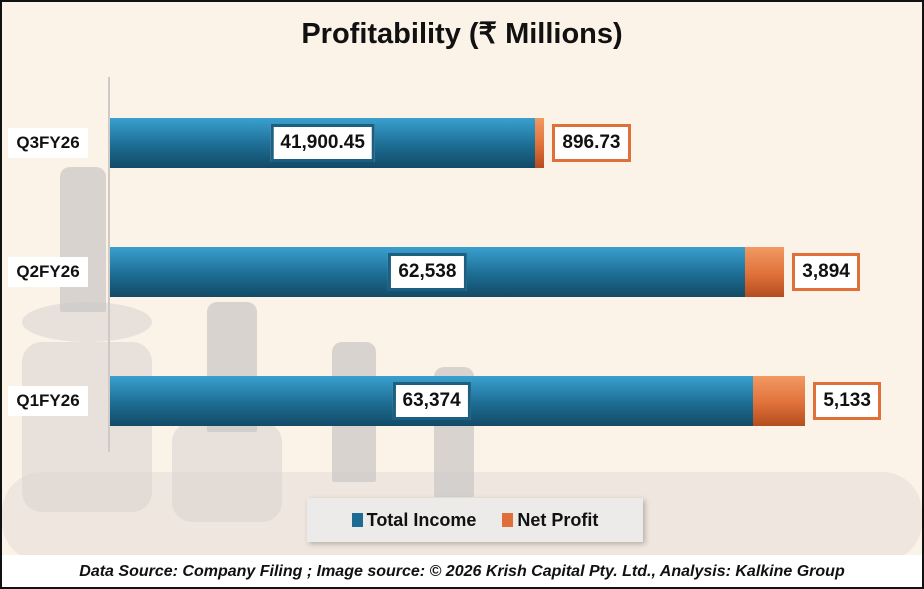  I want to click on category-label: Q3FY26, so click(48, 143).